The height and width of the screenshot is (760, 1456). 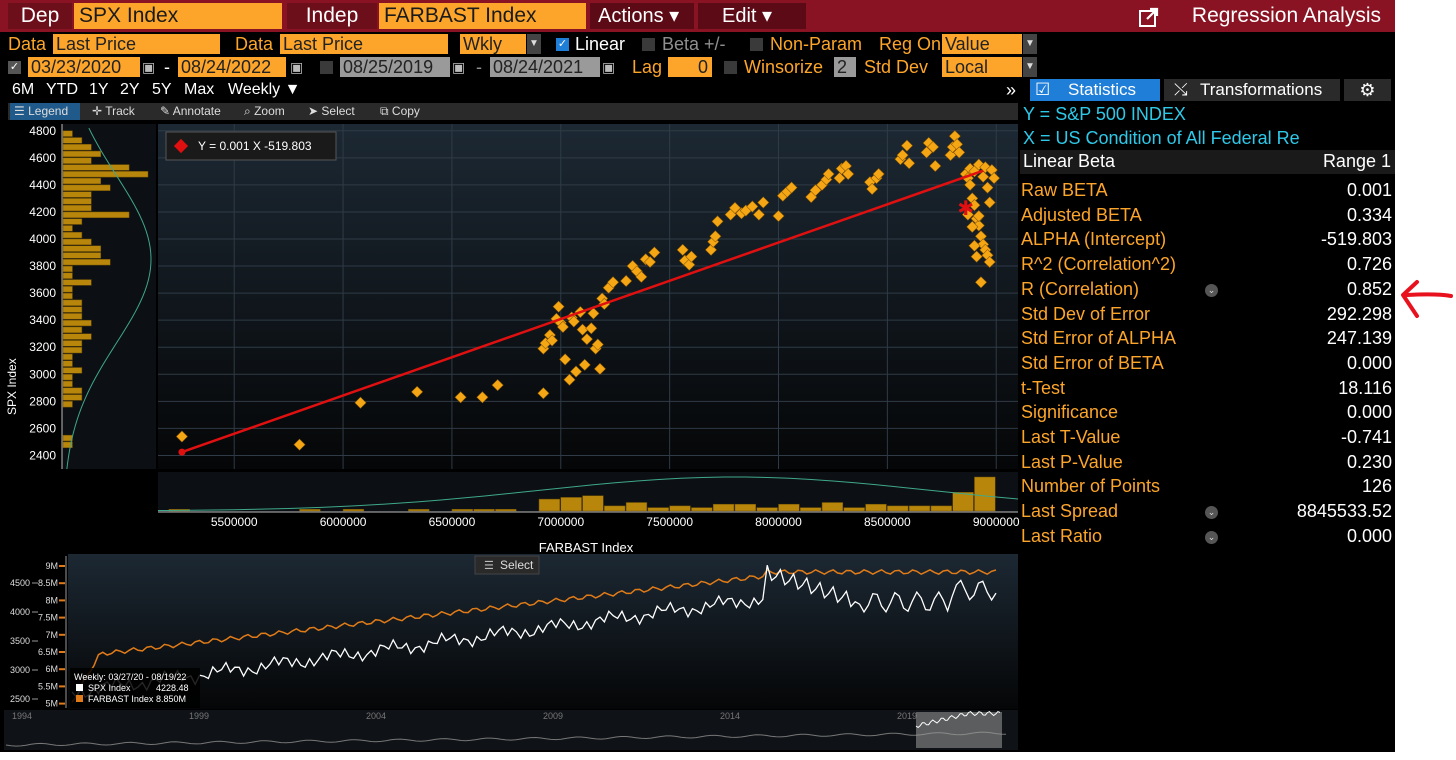 What do you see at coordinates (251, 146) in the screenshot?
I see `regression-legend-box: Y = 0.001 X -519.803` at bounding box center [251, 146].